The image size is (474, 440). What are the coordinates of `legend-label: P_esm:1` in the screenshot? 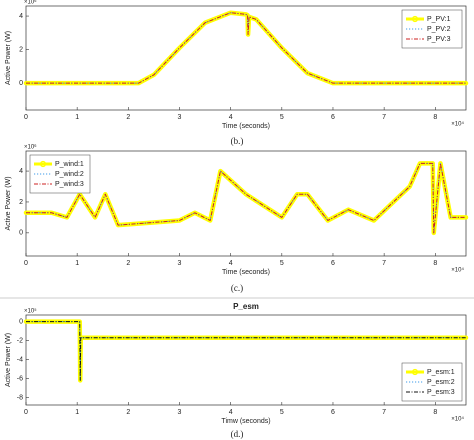 It's located at (441, 372).